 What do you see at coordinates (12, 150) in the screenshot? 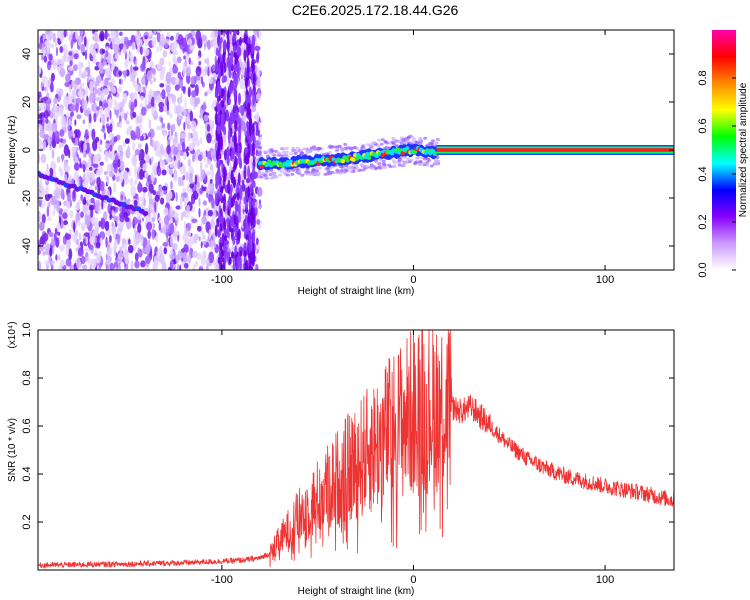
I see `top-y-axis-label: Frequency (Hz)` at bounding box center [12, 150].